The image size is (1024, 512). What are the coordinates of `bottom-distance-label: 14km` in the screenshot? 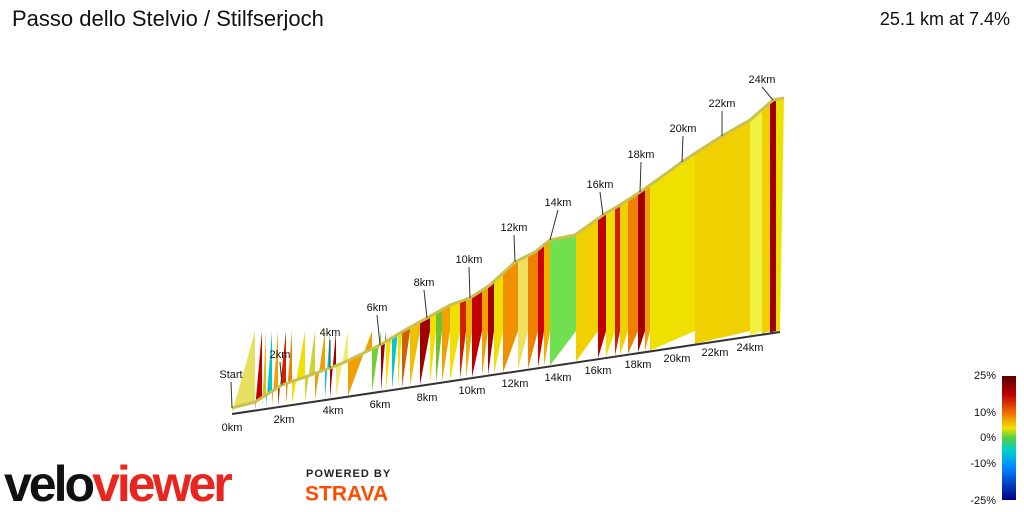 It's located at (558, 378).